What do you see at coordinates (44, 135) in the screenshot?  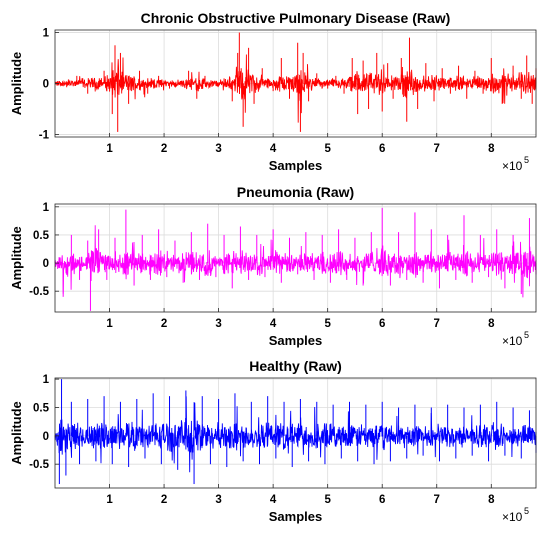 I see `y-tick-label: -1` at bounding box center [44, 135].